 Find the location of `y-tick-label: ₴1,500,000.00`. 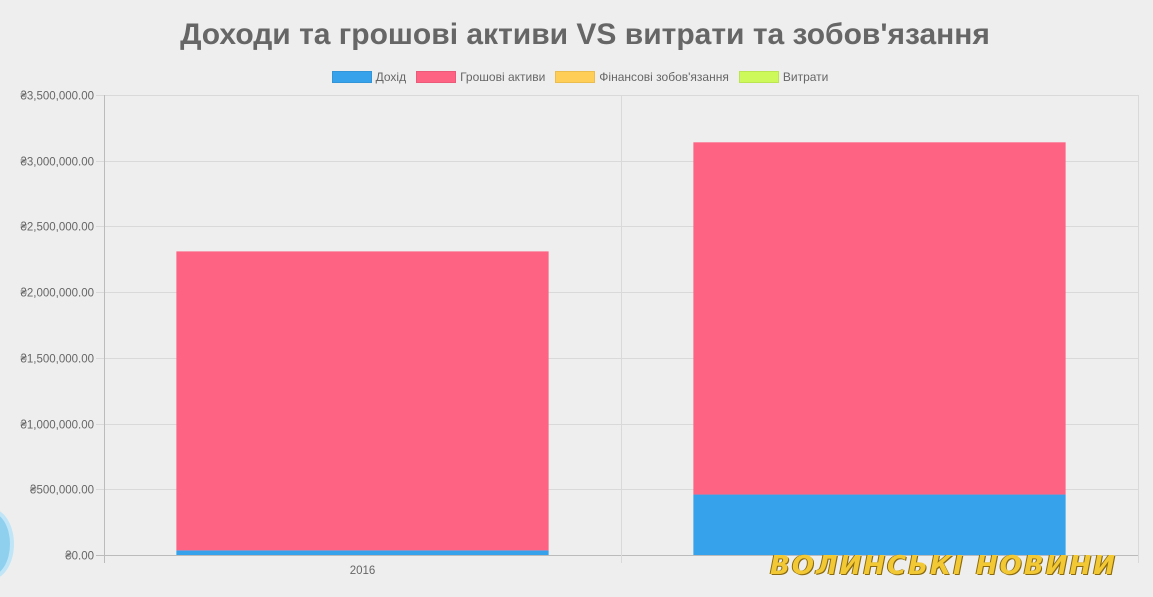

y-tick-label: ₴1,500,000.00 is located at coordinates (57, 360).